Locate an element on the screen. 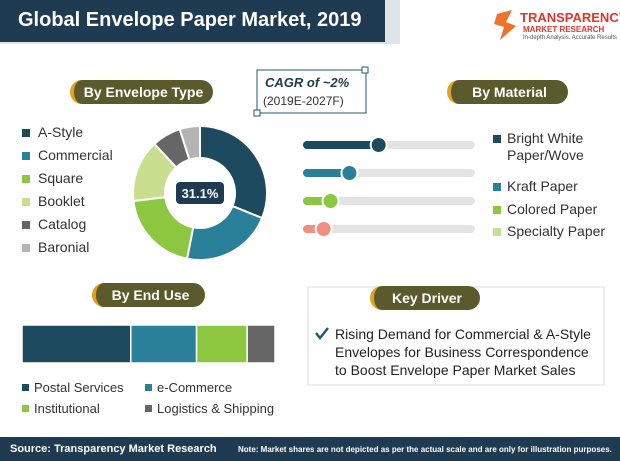 This screenshot has height=461, width=620. legend-label: Postal Services is located at coordinates (79, 387).